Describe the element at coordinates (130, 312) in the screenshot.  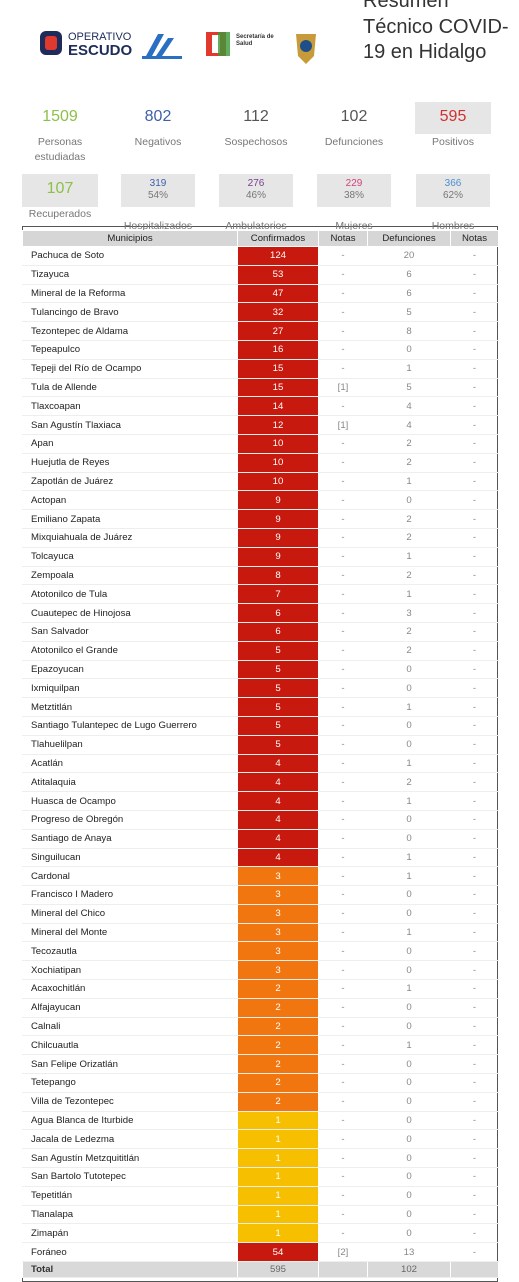
I see `cell: Tulancingo de Bravo` at that location.